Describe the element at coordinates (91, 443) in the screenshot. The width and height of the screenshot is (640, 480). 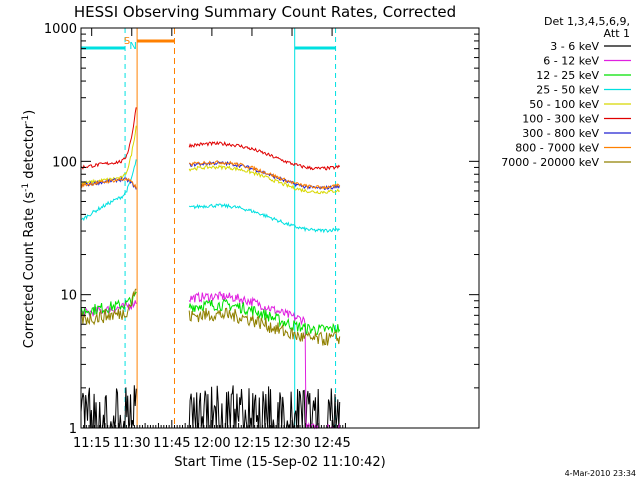
I see `x-tick-label-0: 11:15` at that location.